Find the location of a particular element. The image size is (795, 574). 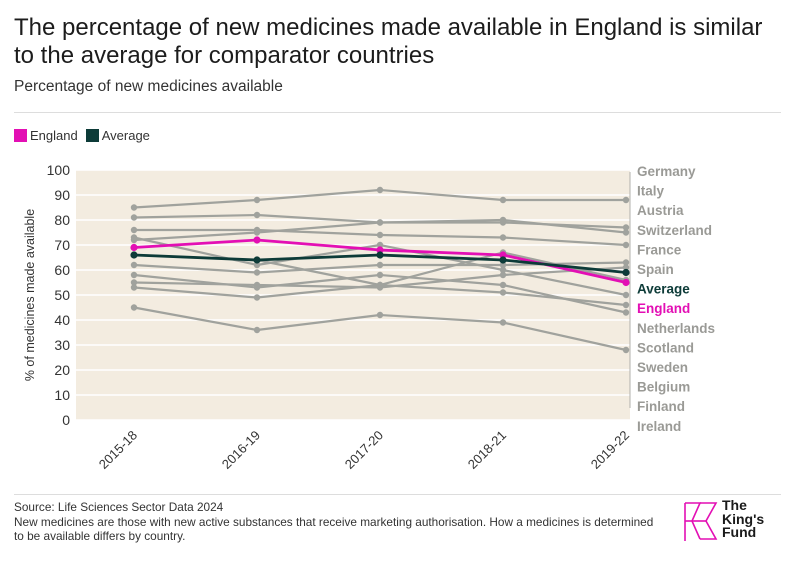

x-tick-label: 2018-21 is located at coordinates (487, 450).